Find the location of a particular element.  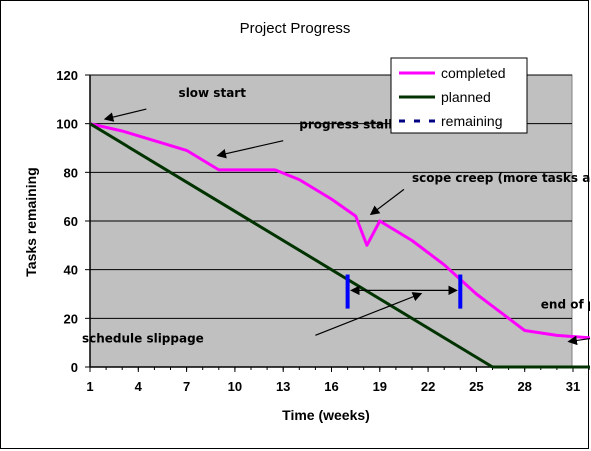

y-tick-label: 60 is located at coordinates (71, 221).